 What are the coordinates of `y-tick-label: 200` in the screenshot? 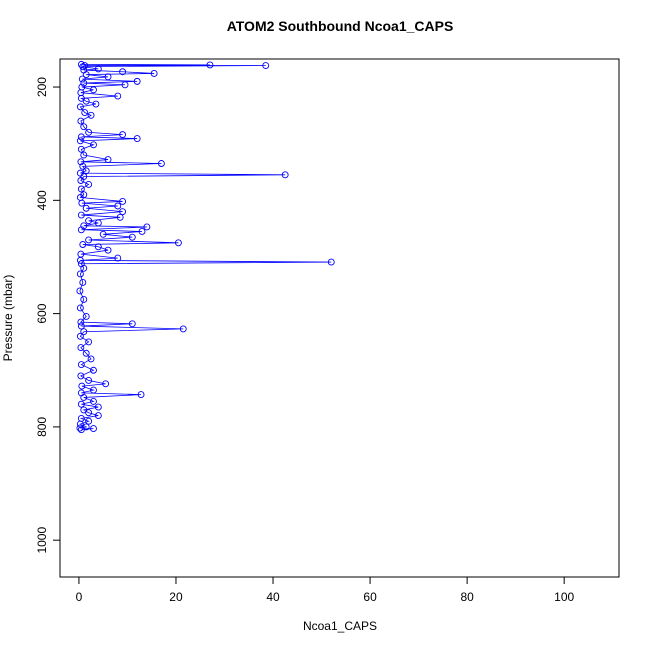 It's located at (42, 87).